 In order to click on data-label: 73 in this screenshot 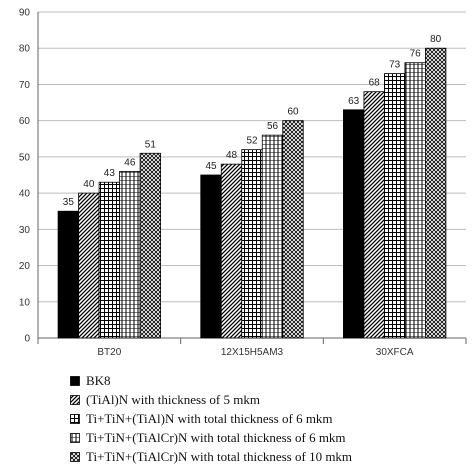, I will do `click(395, 65)`.